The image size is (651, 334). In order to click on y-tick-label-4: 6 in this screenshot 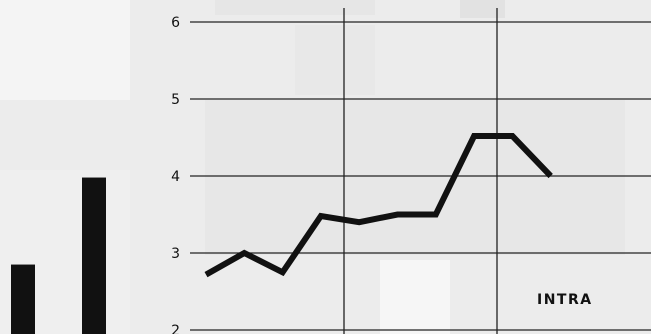, I will do `click(175, 23)`.